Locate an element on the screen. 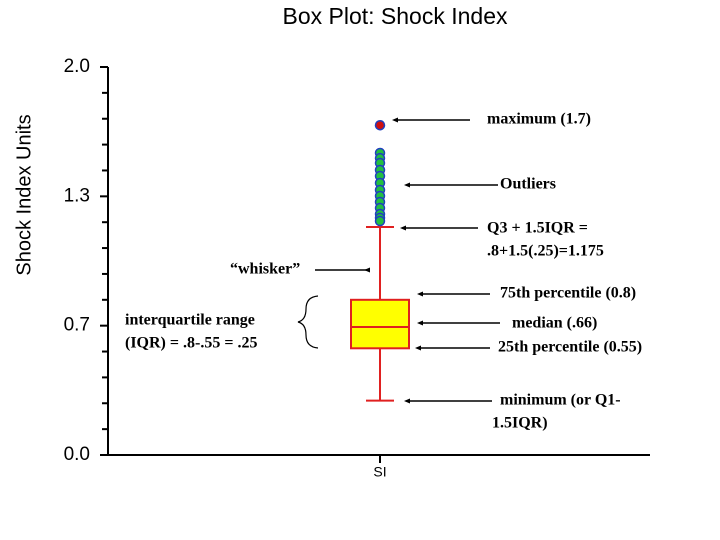 The height and width of the screenshot is (540, 720). annotation: maximum (1.7) is located at coordinates (539, 119).